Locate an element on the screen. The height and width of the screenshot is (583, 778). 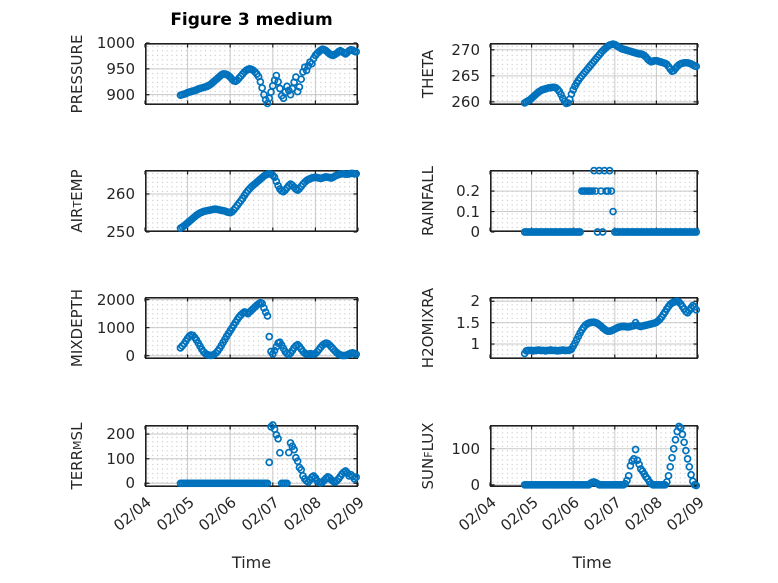
sun-flux-ylabel: SUN F LUX is located at coordinates (428, 456).